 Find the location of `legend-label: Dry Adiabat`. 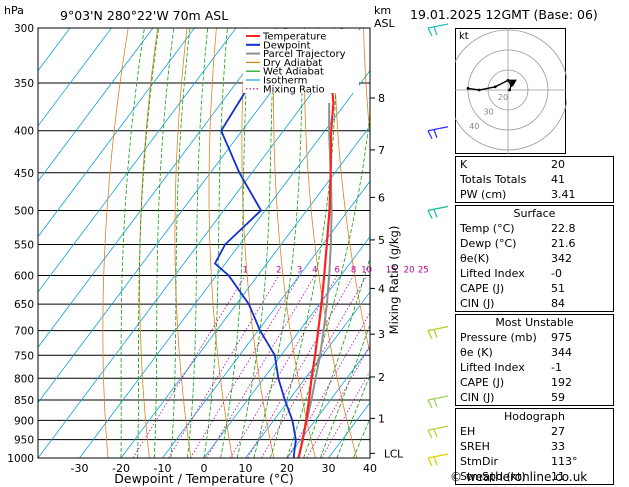

legend-label: Dry Adiabat is located at coordinates (292, 63).